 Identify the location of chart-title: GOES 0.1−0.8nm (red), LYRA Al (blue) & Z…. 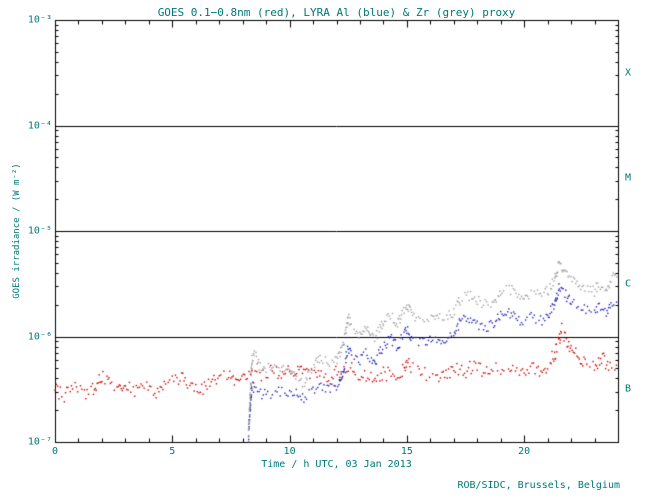
(336, 12).